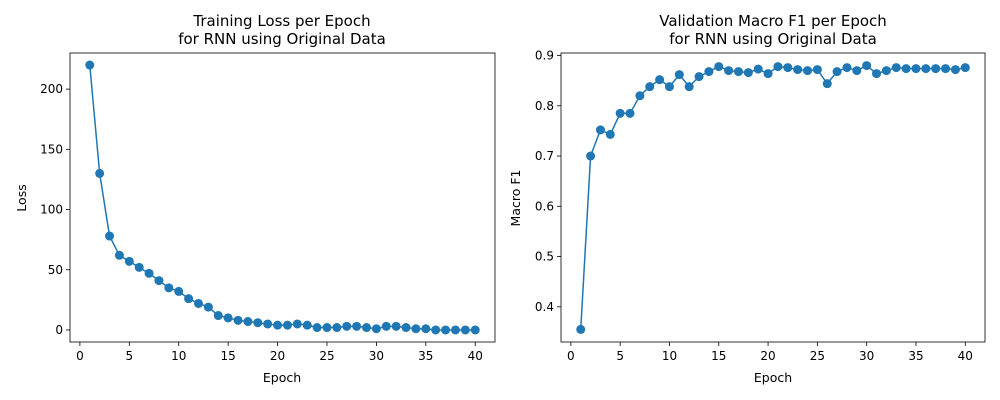 Image resolution: width=1000 pixels, height=400 pixels. Describe the element at coordinates (544, 156) in the screenshot. I see `y-tick-label: 0.7` at that location.